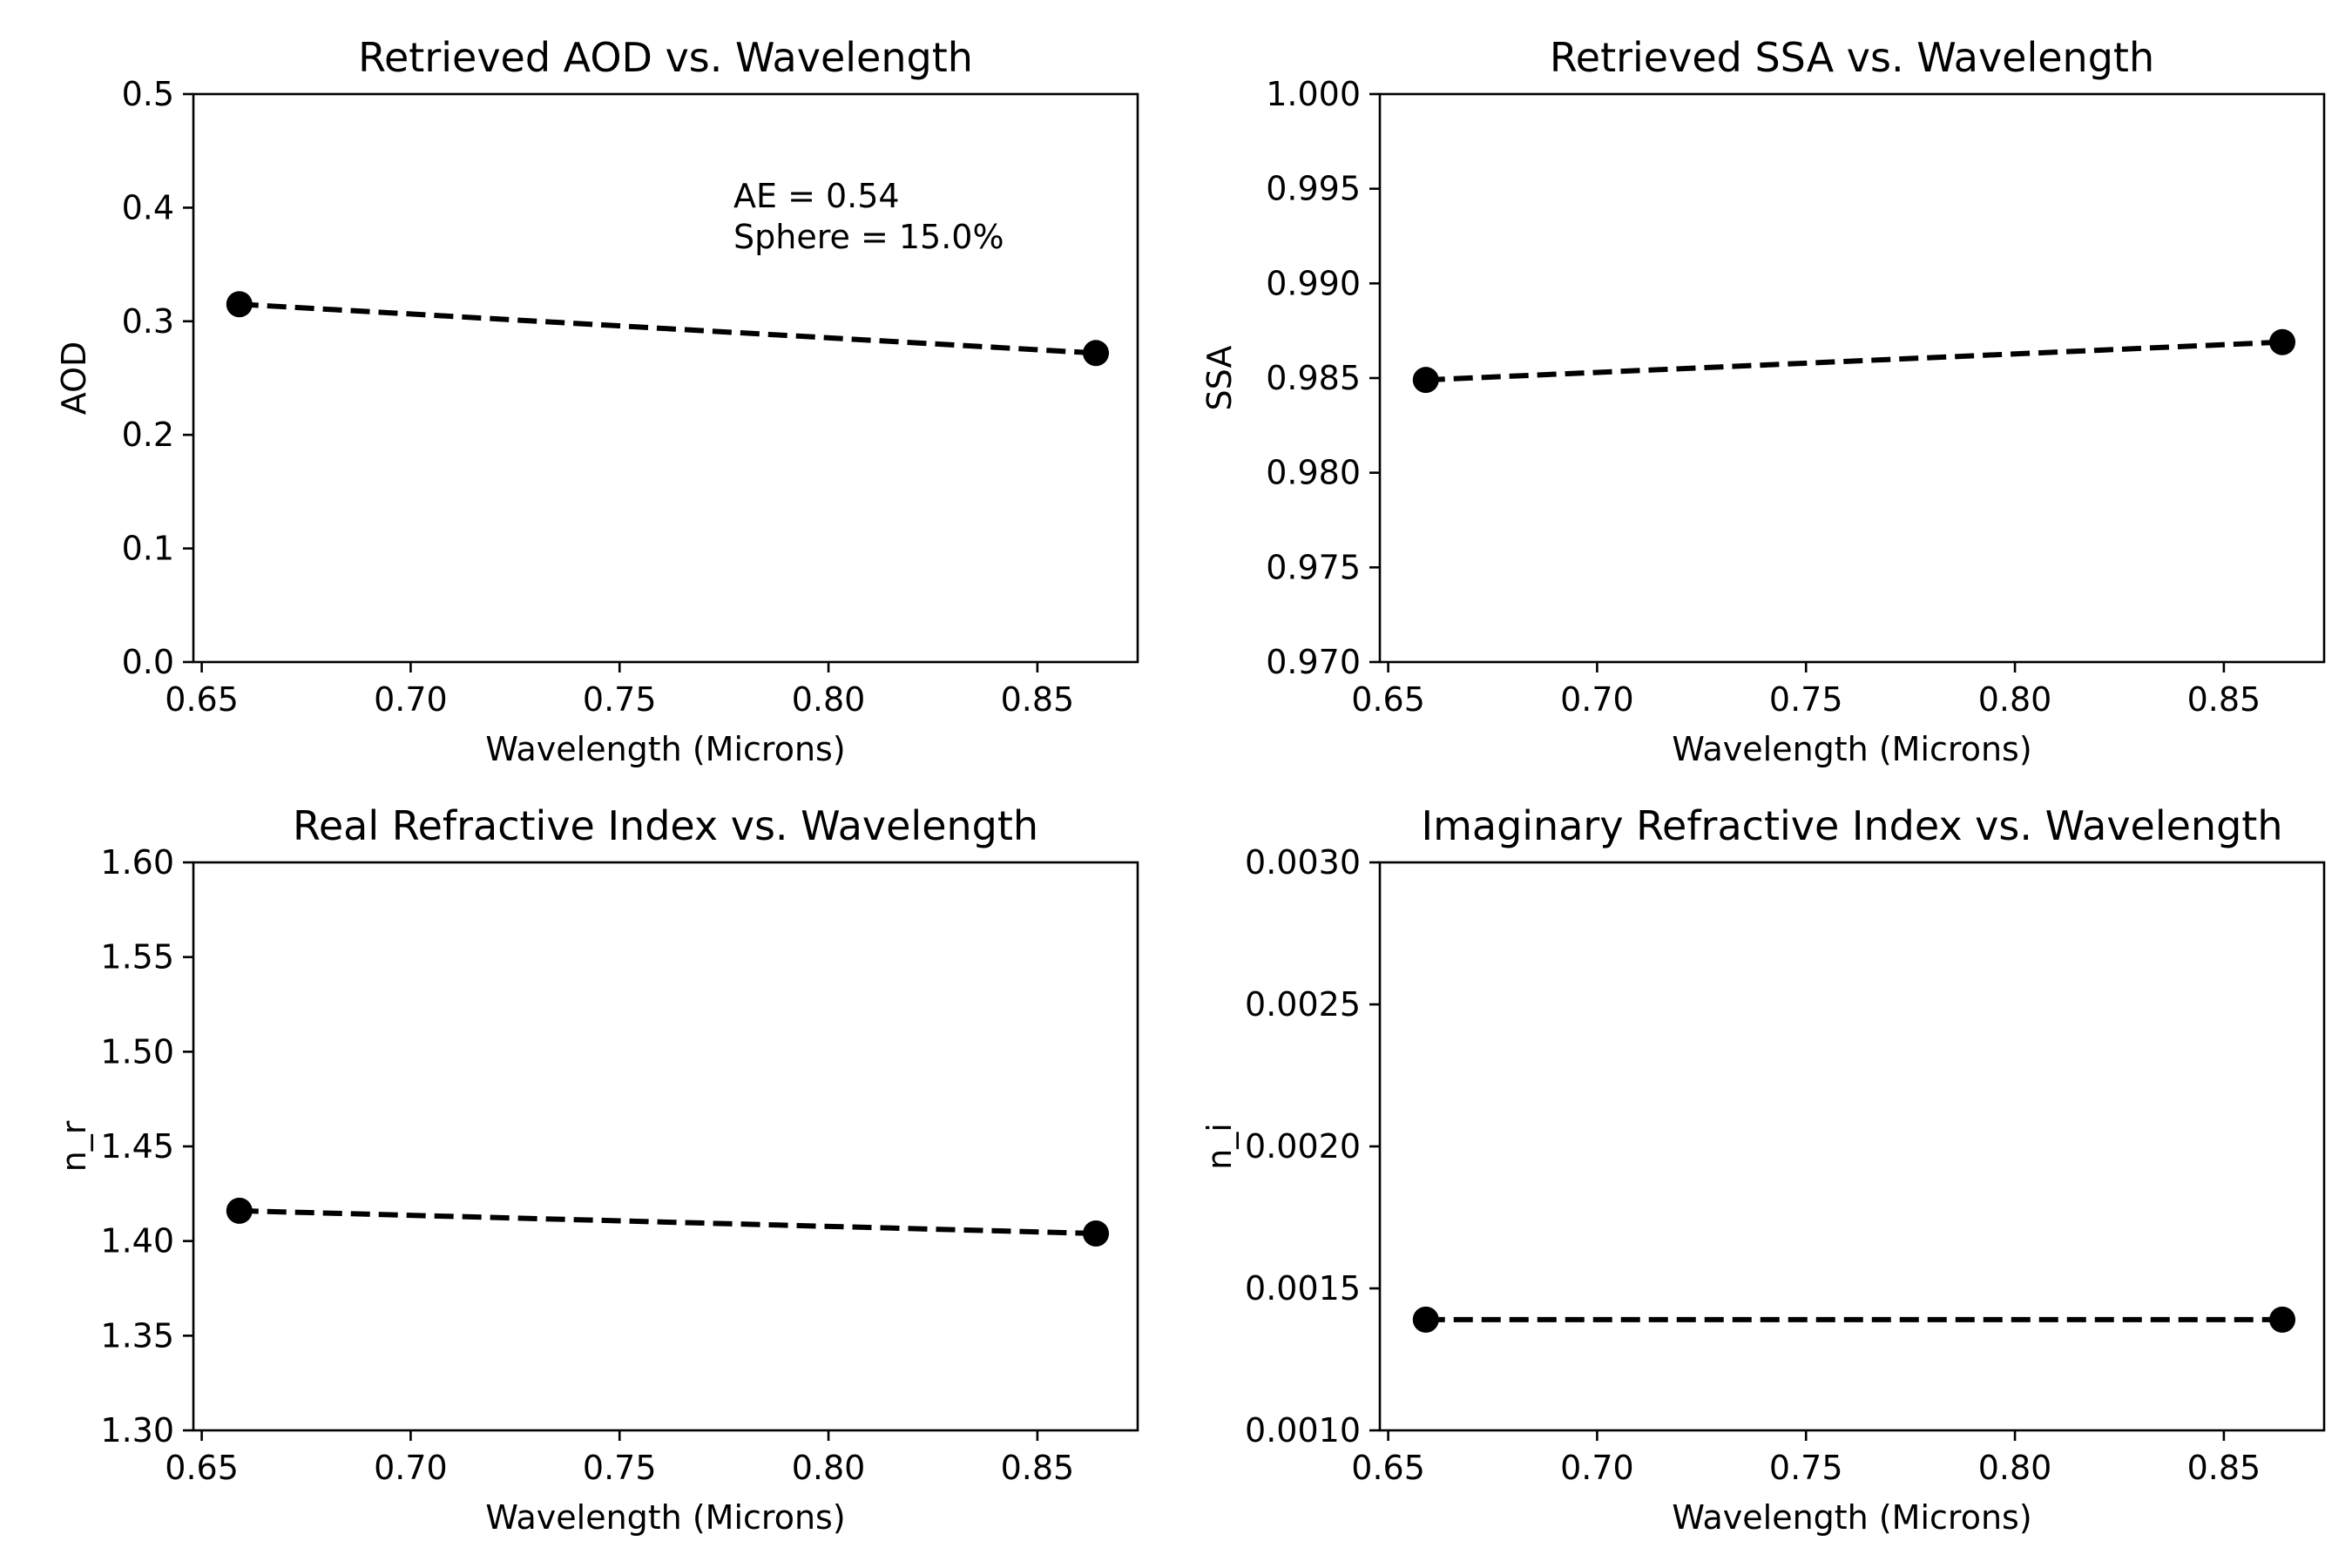  Describe the element at coordinates (869, 237) in the screenshot. I see `annotation-text: Sphere = 15.0%` at that location.